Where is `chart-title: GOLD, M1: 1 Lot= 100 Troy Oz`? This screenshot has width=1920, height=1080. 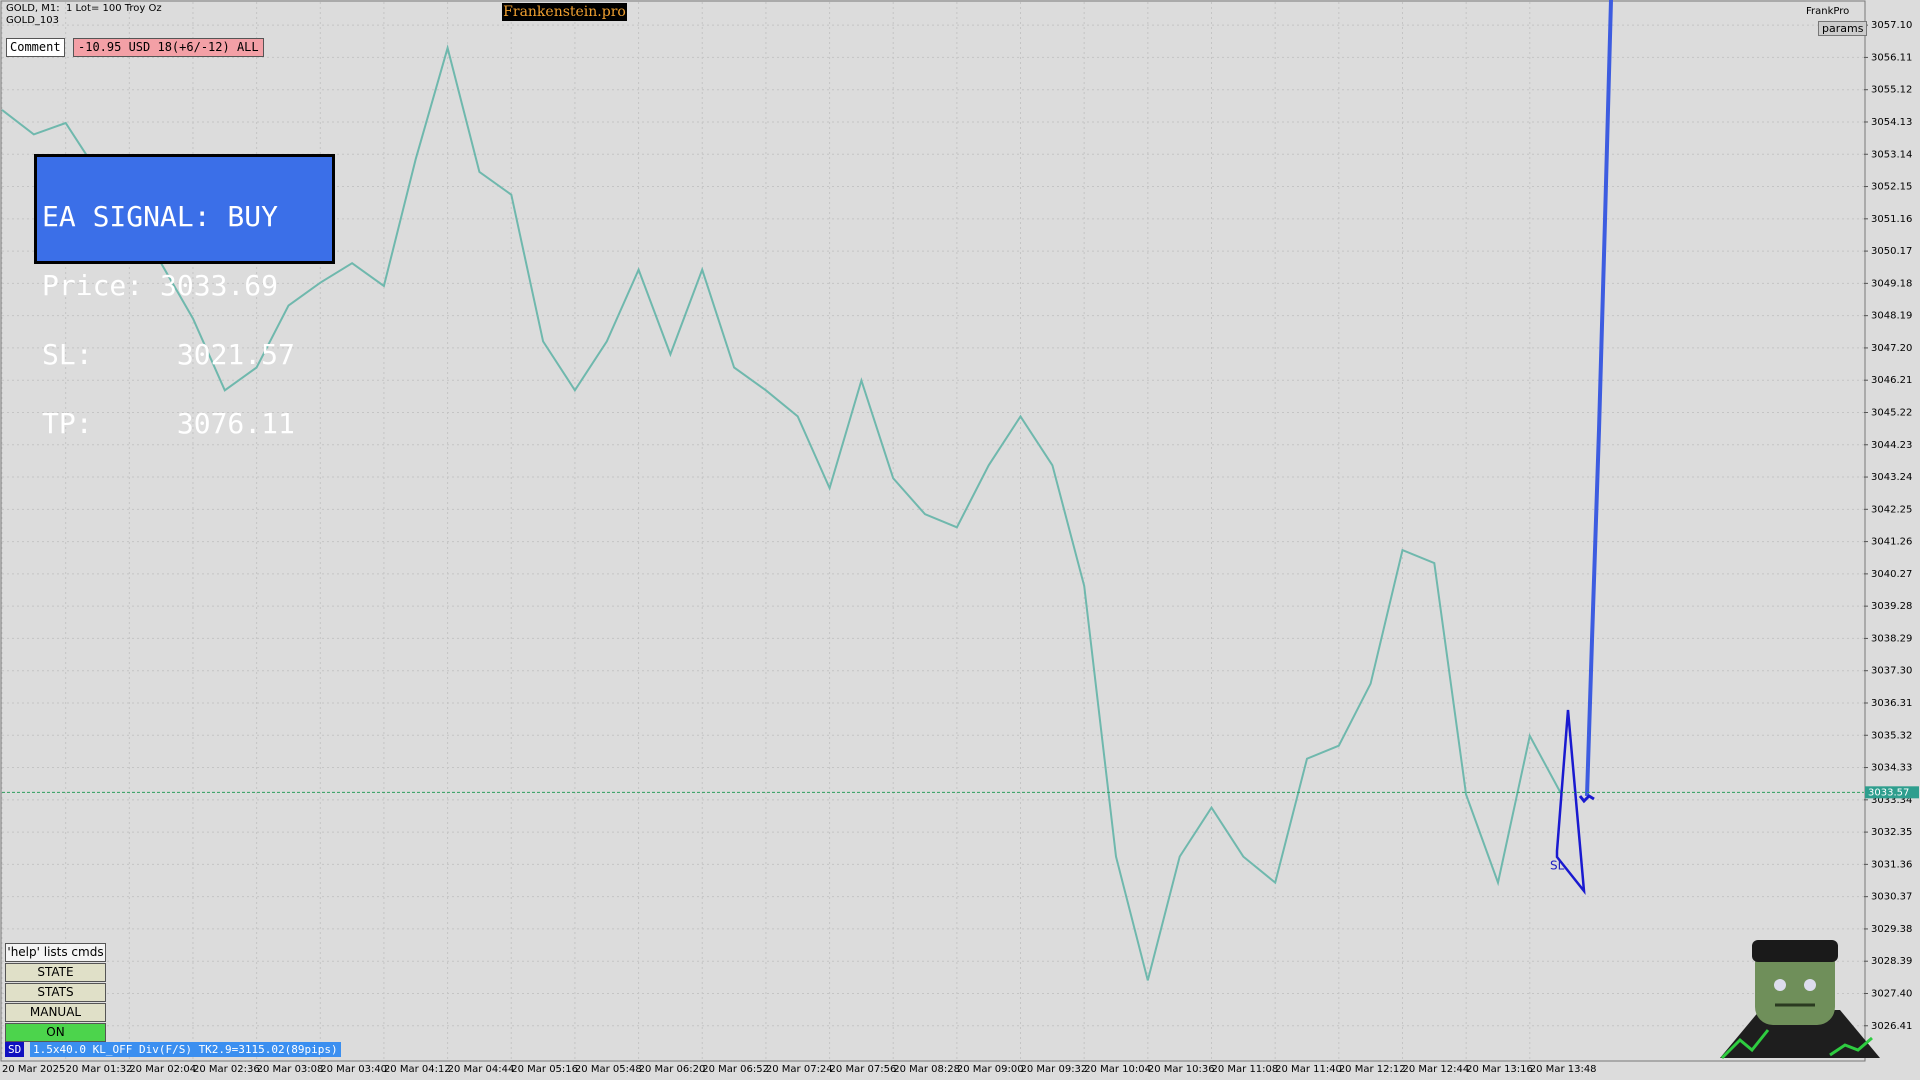
chart-title: GOLD, M1: 1 Lot= 100 Troy Oz is located at coordinates (84, 8).